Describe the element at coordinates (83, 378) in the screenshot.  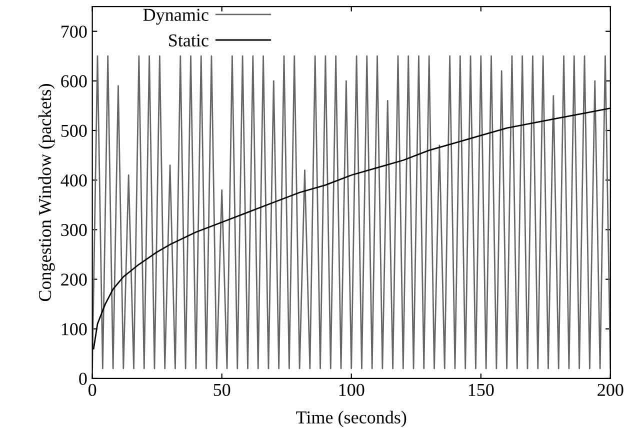
I see `y-tick-label: 0` at that location.